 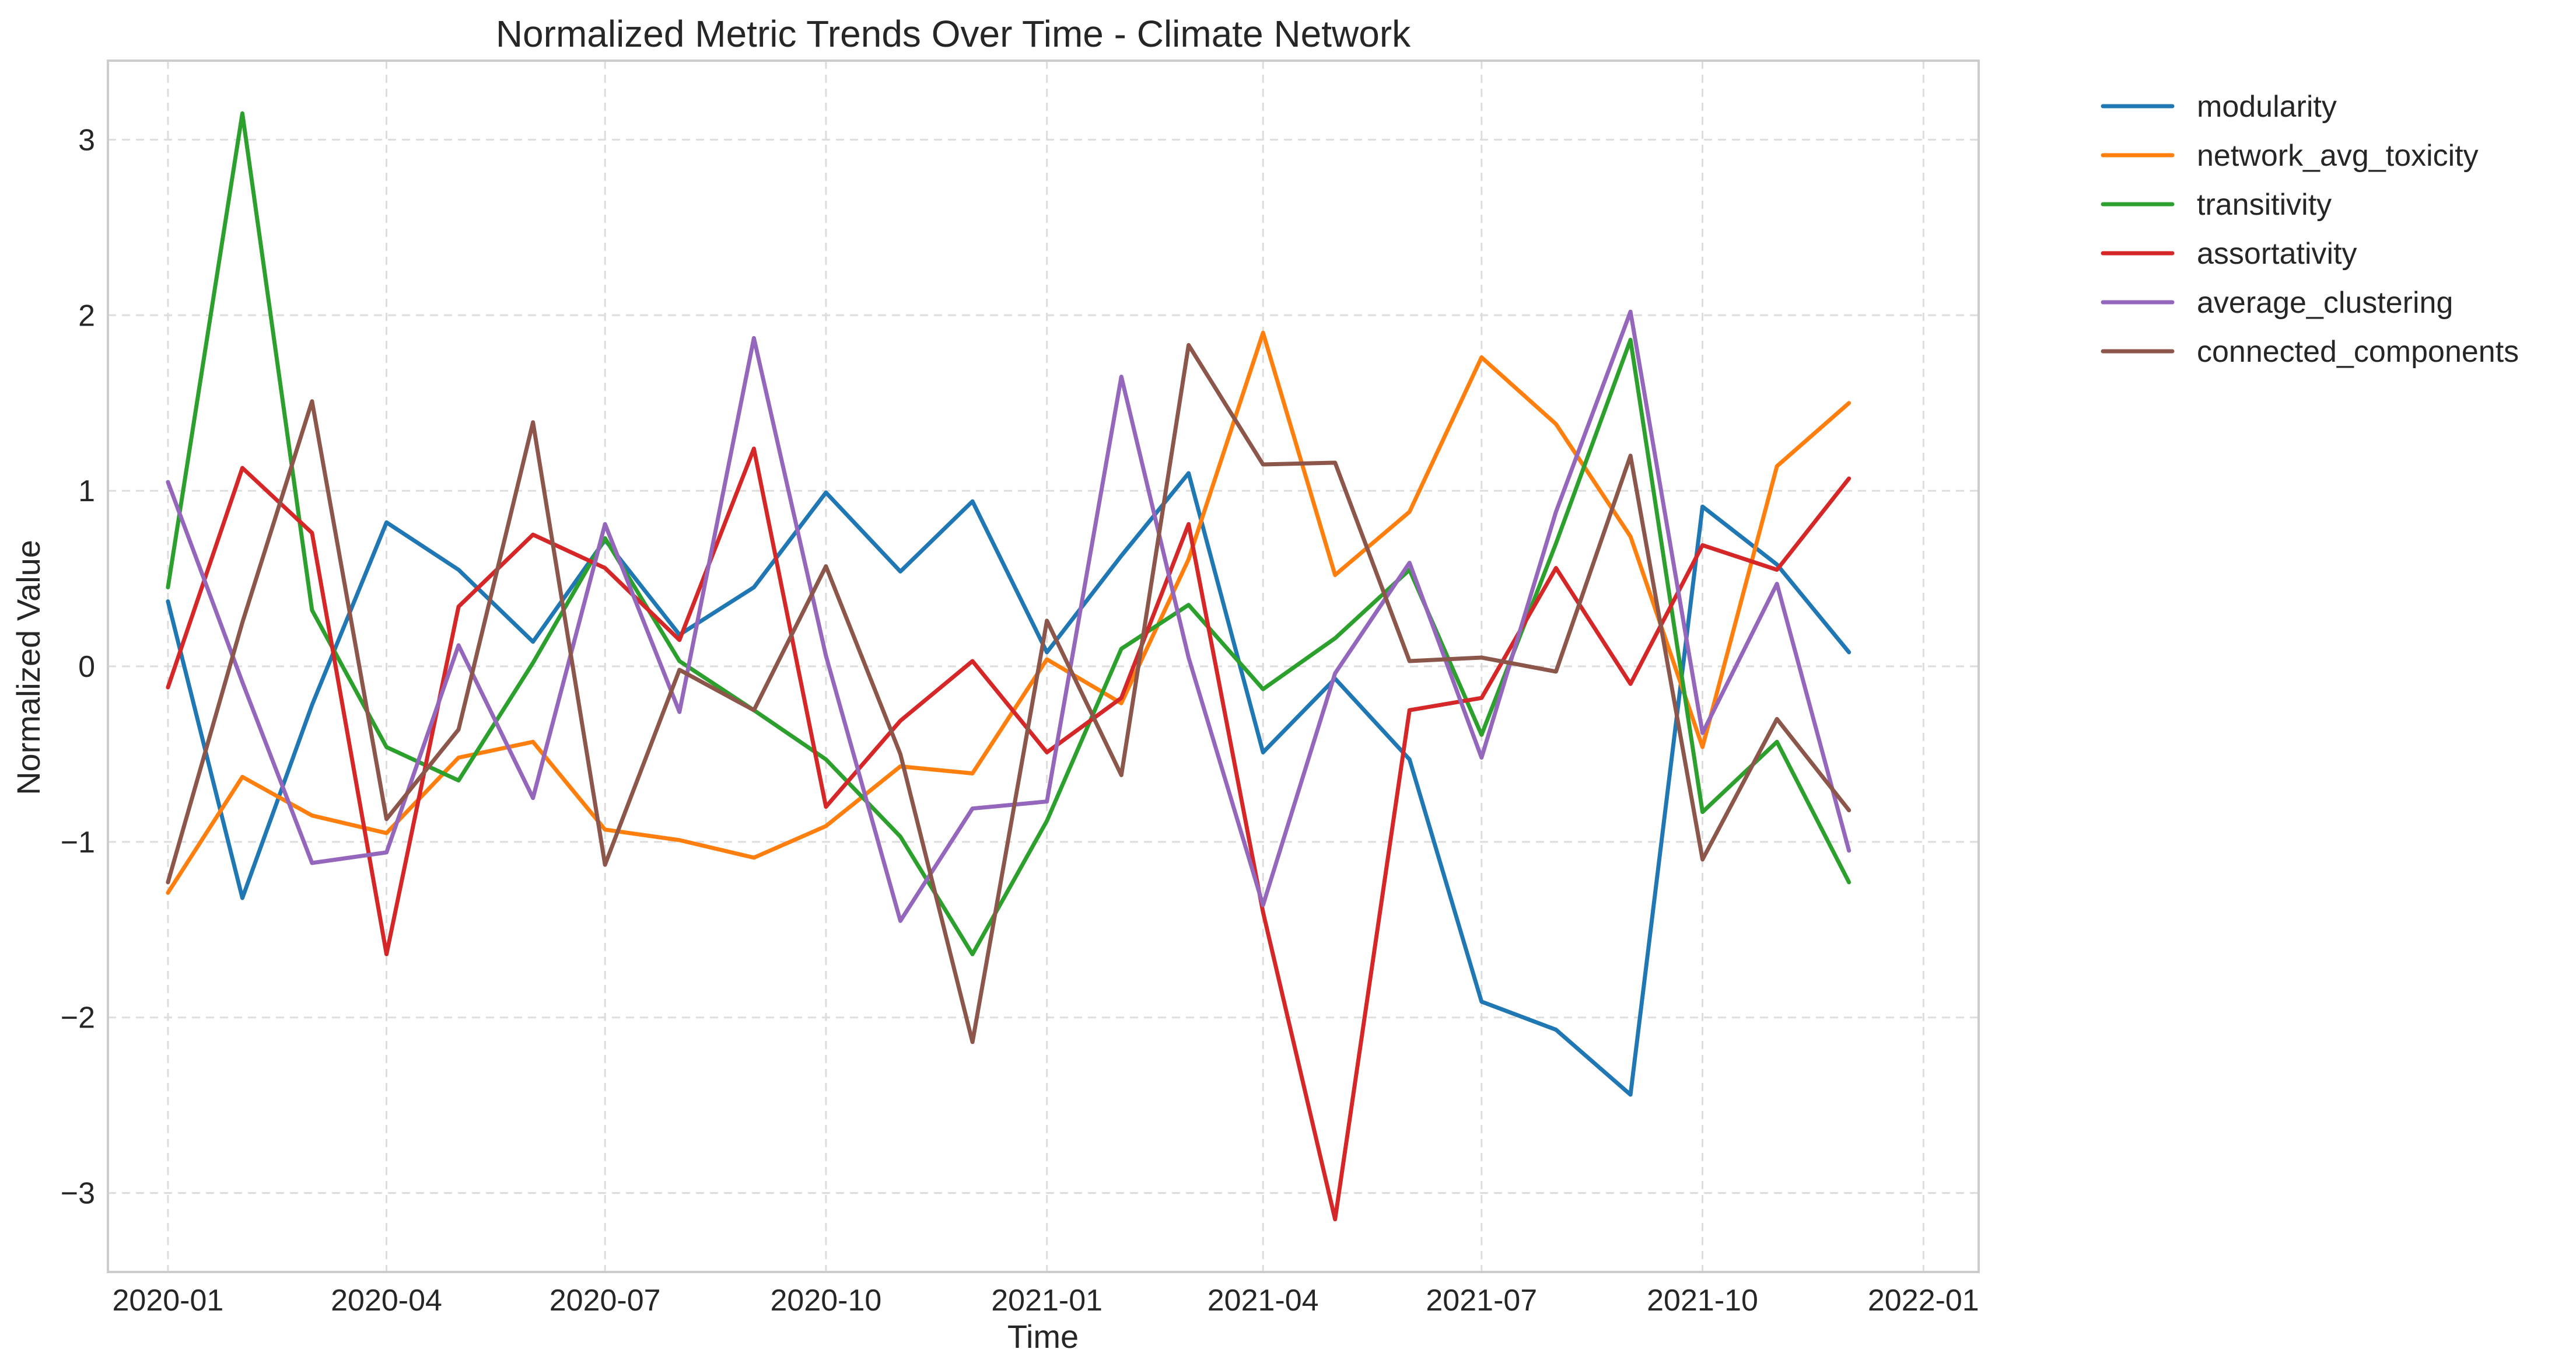 I want to click on y-tick-label: 2, so click(x=86, y=316).